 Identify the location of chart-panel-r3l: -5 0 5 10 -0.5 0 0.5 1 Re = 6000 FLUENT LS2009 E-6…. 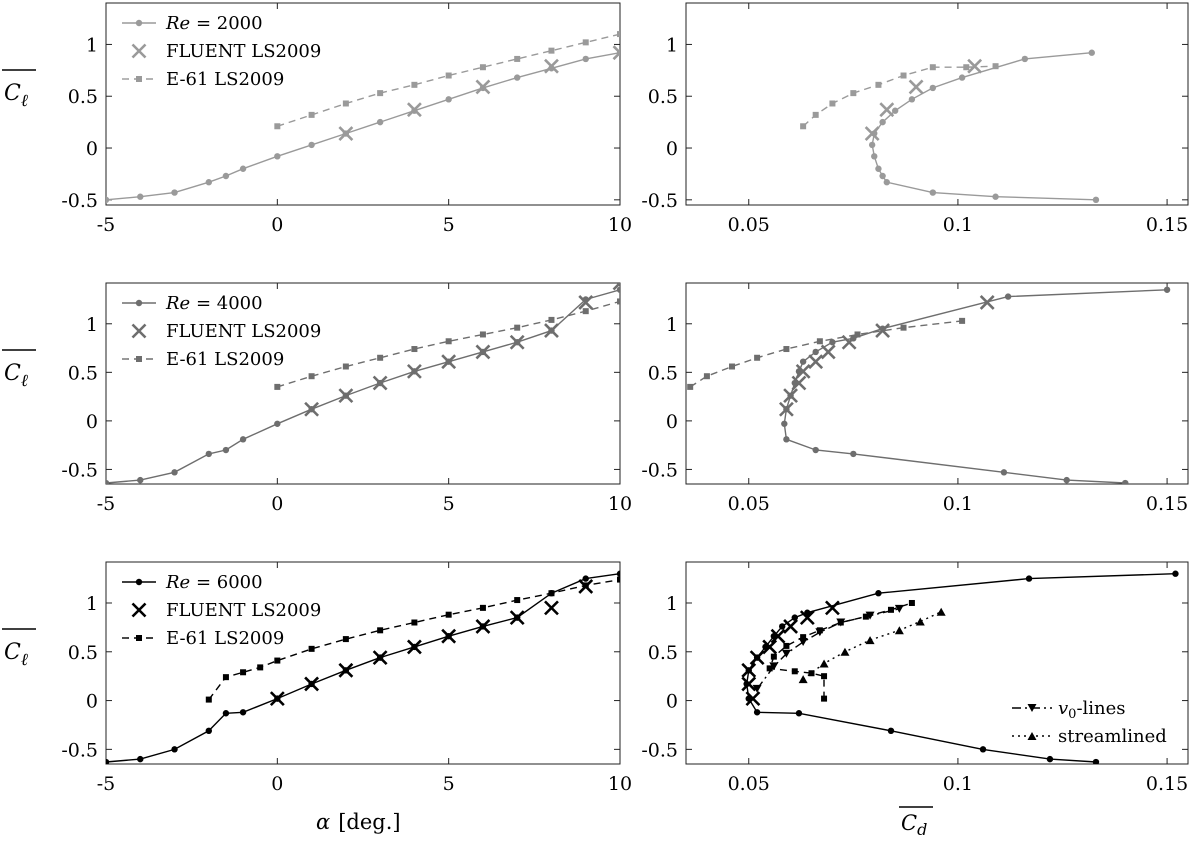
(346, 678).